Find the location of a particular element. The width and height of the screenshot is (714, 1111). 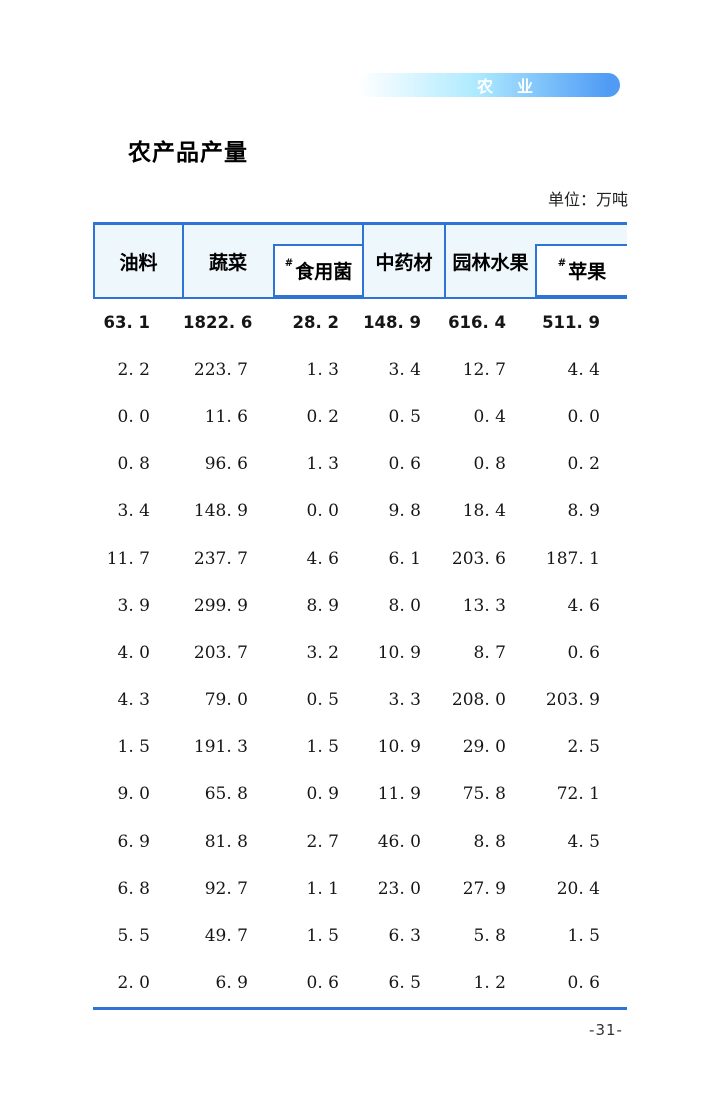

table-cell: 75. 8 is located at coordinates (484, 794).